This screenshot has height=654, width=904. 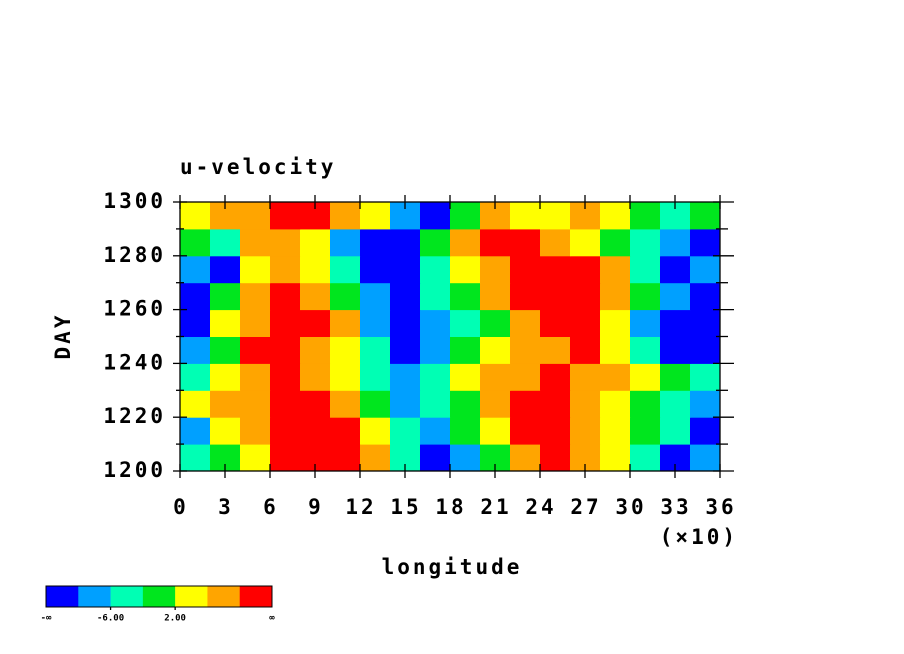 What do you see at coordinates (226, 507) in the screenshot?
I see `x-tick-label: 3` at bounding box center [226, 507].